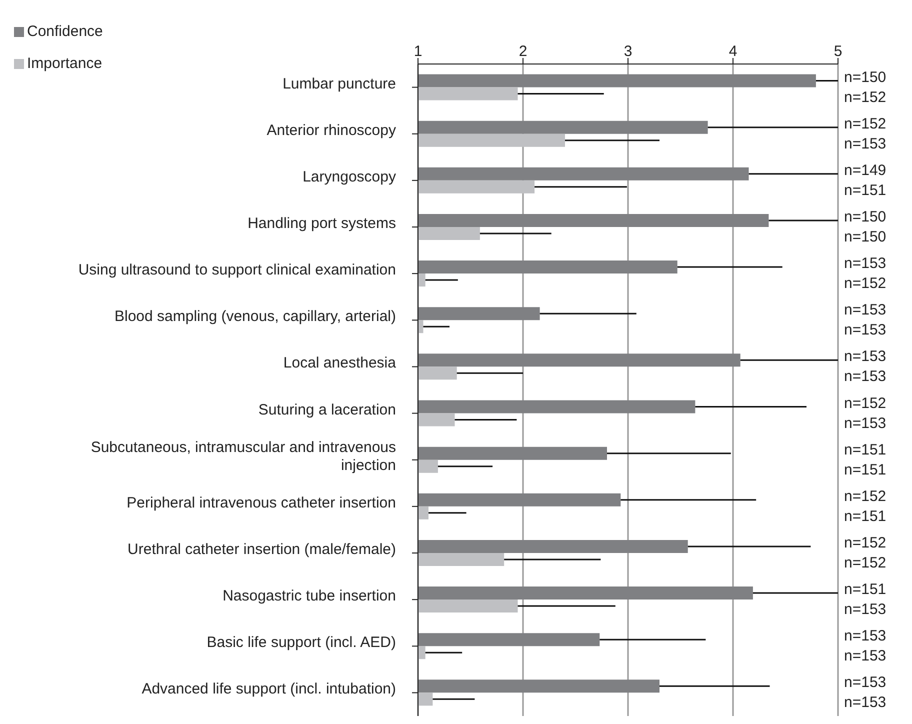 The width and height of the screenshot is (912, 724). Describe the element at coordinates (331, 129) in the screenshot. I see `y-tick-label: Anterior rhinoscopy` at that location.